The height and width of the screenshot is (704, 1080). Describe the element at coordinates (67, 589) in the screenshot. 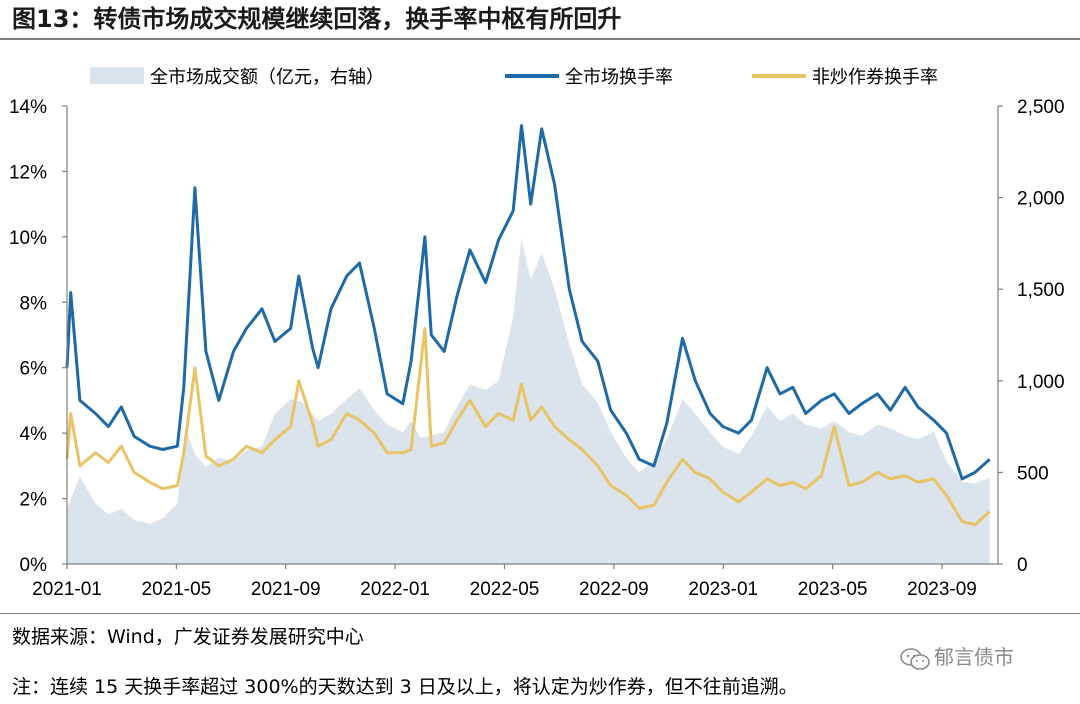

I see `x-tick-label: 2021-01` at that location.